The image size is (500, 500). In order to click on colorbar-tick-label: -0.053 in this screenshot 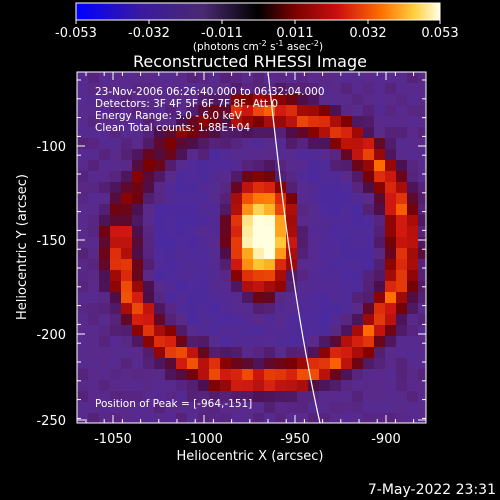, I will do `click(76, 33)`.